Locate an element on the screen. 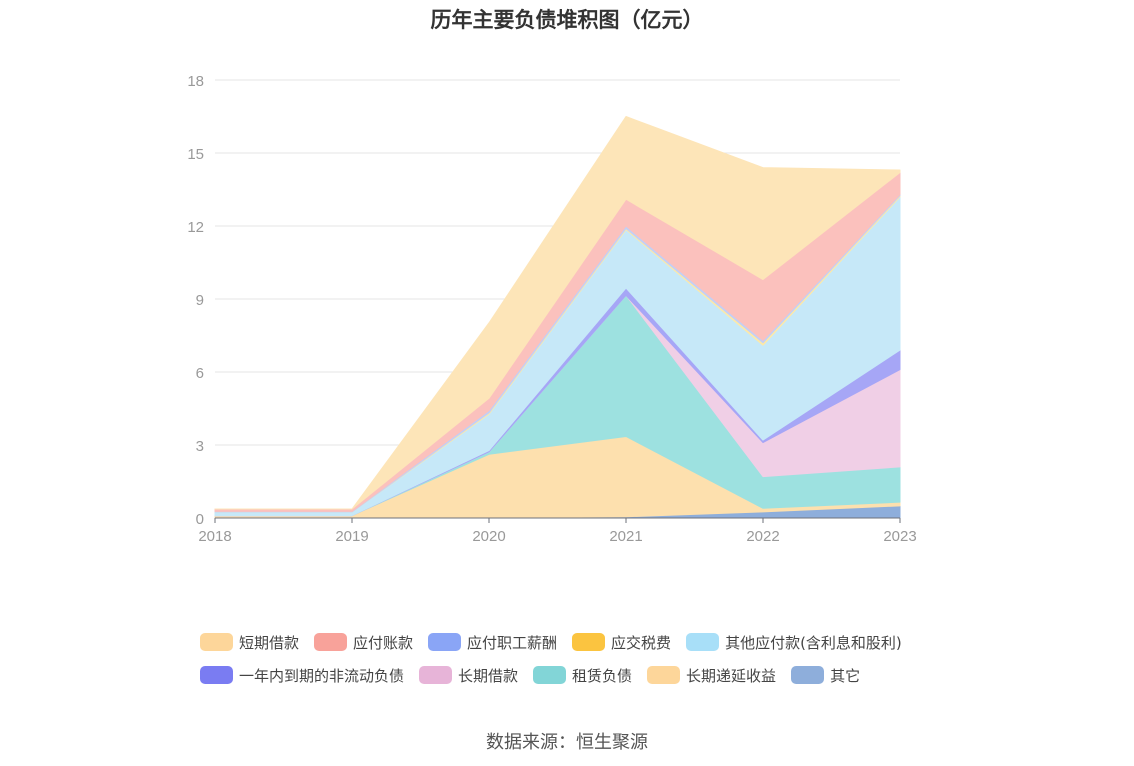 This screenshot has width=1134, height=766. legend-label: 应交税费 is located at coordinates (641, 642).